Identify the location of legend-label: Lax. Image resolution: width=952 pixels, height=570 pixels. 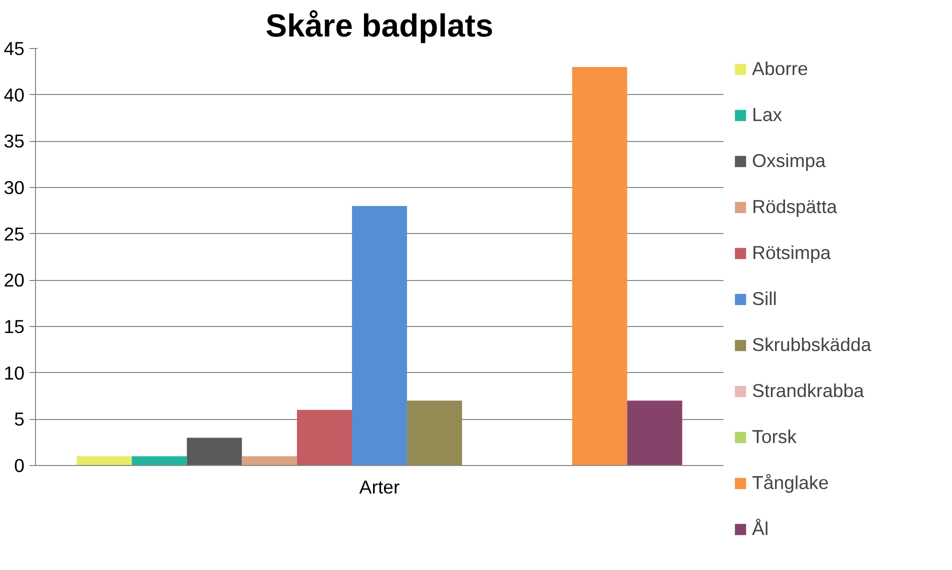
(767, 115).